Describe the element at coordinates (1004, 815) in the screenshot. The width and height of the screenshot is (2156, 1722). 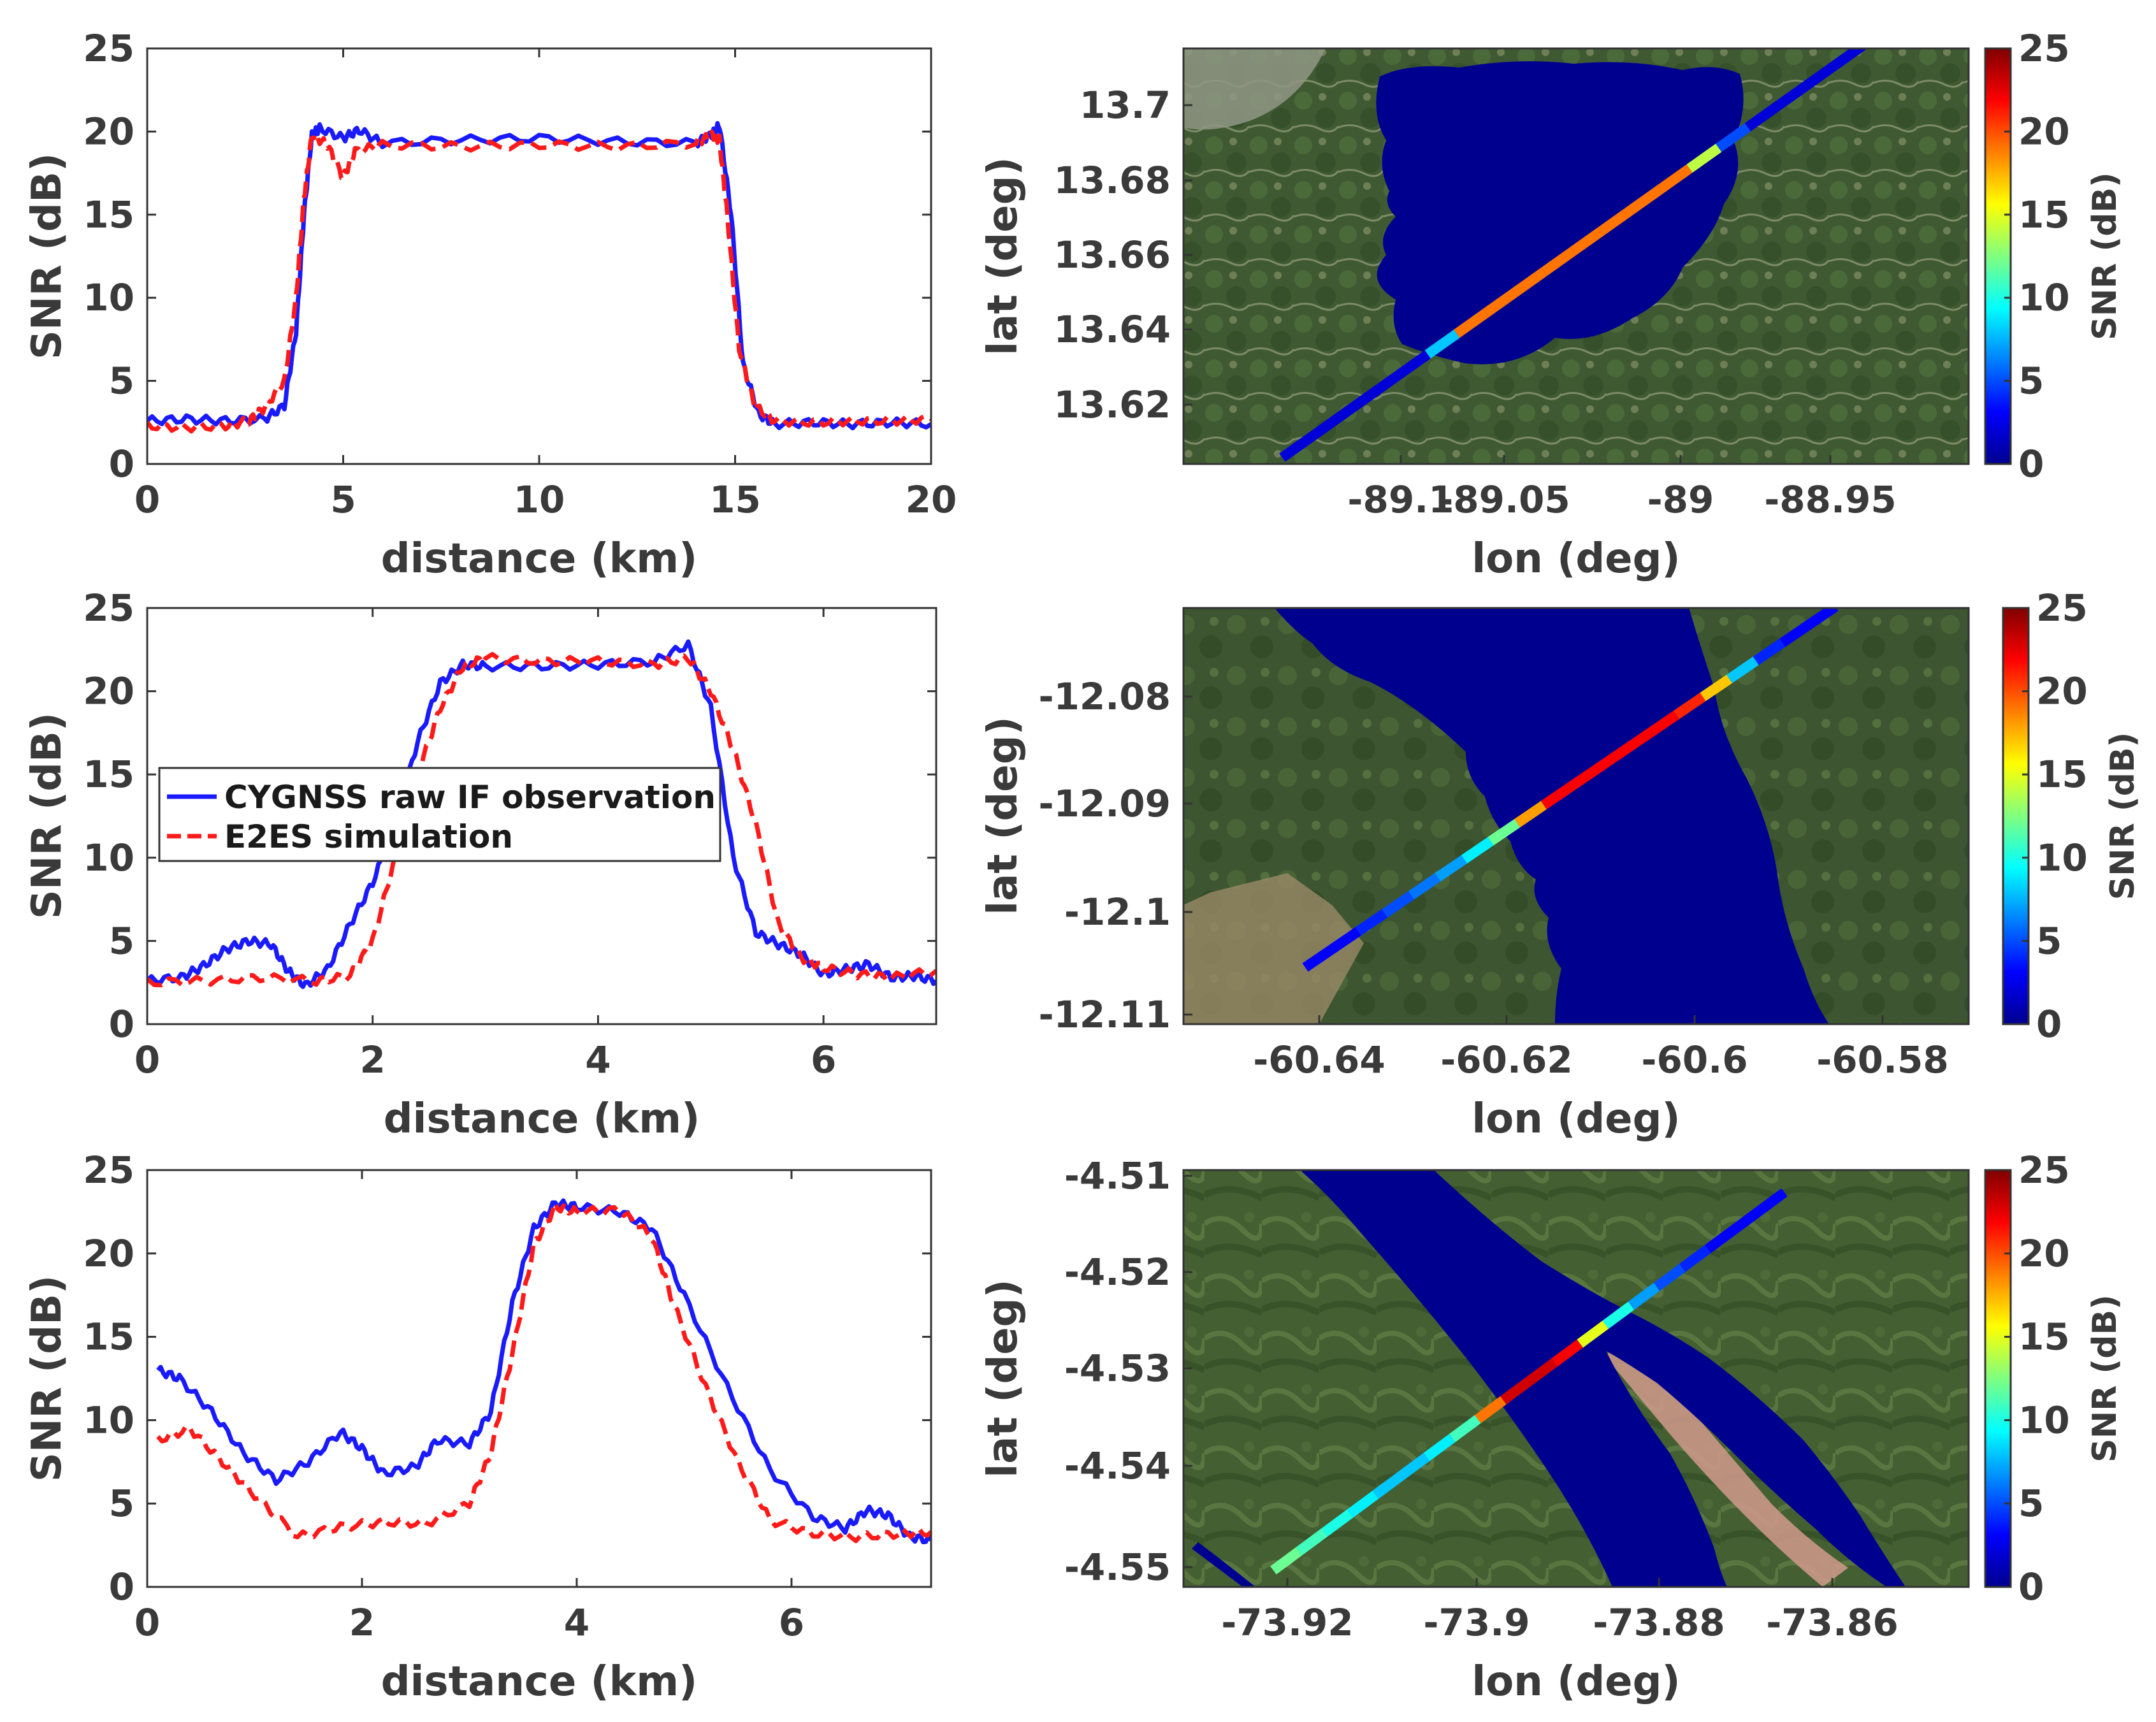
I see `y-axis-label: lat (deg)` at that location.